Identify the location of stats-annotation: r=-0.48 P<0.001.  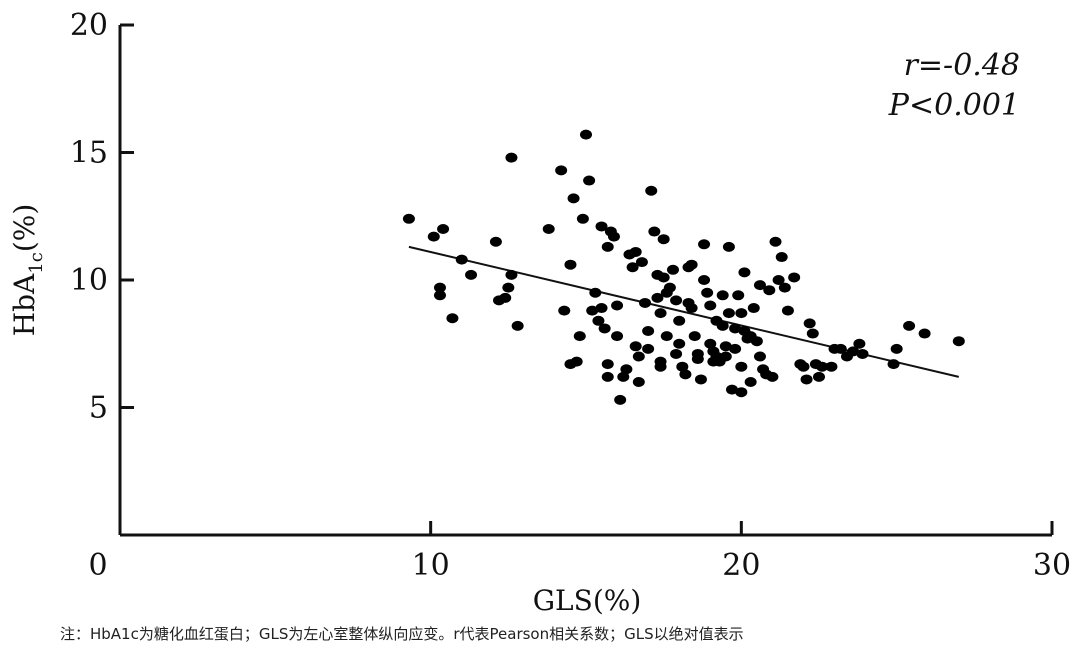
(954, 85).